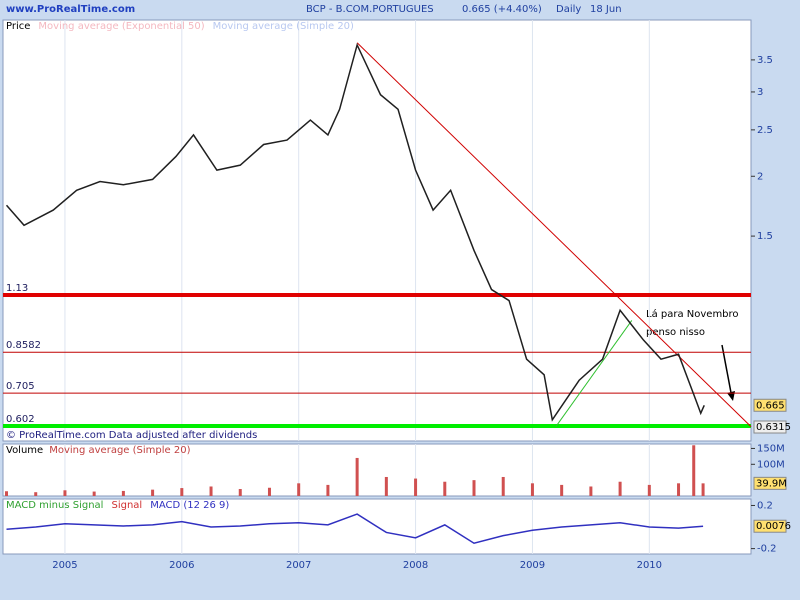 This screenshot has width=800, height=600. What do you see at coordinates (370, 9) in the screenshot?
I see `title: BCP - B.COM.PORTUGUES` at bounding box center [370, 9].